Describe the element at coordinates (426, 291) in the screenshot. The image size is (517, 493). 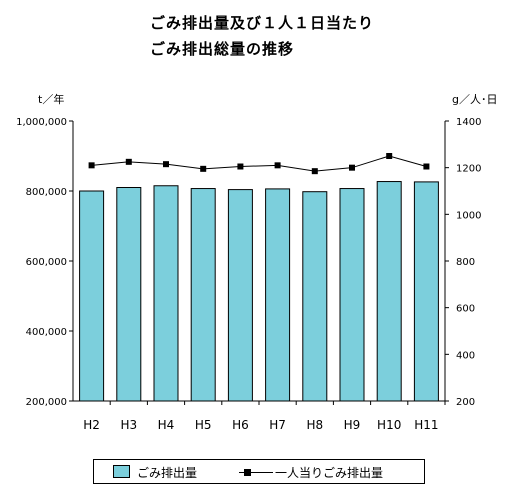
I see `bar-H11` at that location.